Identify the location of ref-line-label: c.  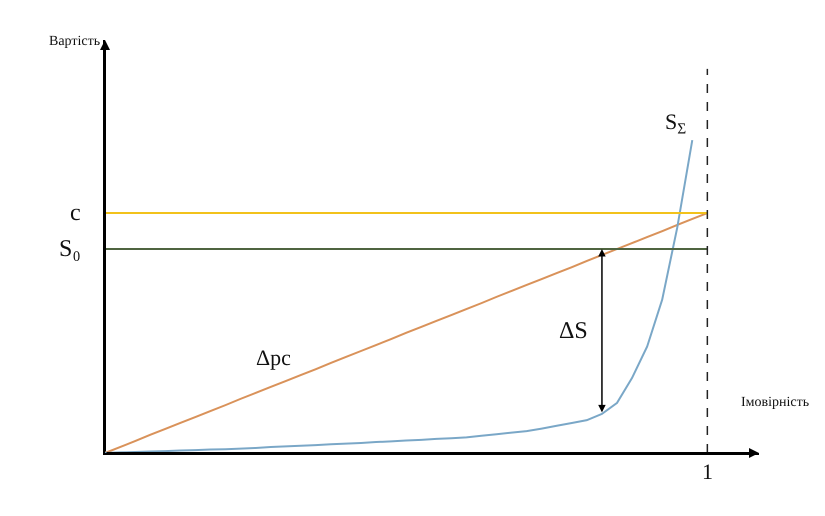
(75, 213).